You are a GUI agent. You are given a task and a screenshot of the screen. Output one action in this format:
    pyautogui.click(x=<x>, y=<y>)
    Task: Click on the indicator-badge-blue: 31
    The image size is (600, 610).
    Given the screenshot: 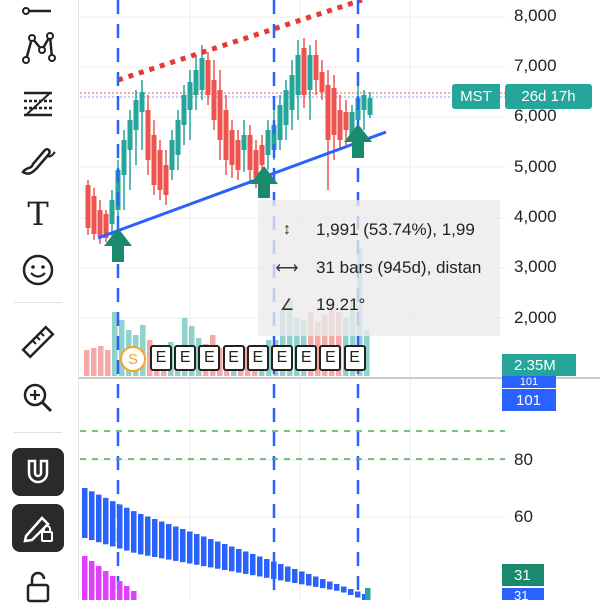 What is the action you would take?
    pyautogui.click(x=523, y=594)
    